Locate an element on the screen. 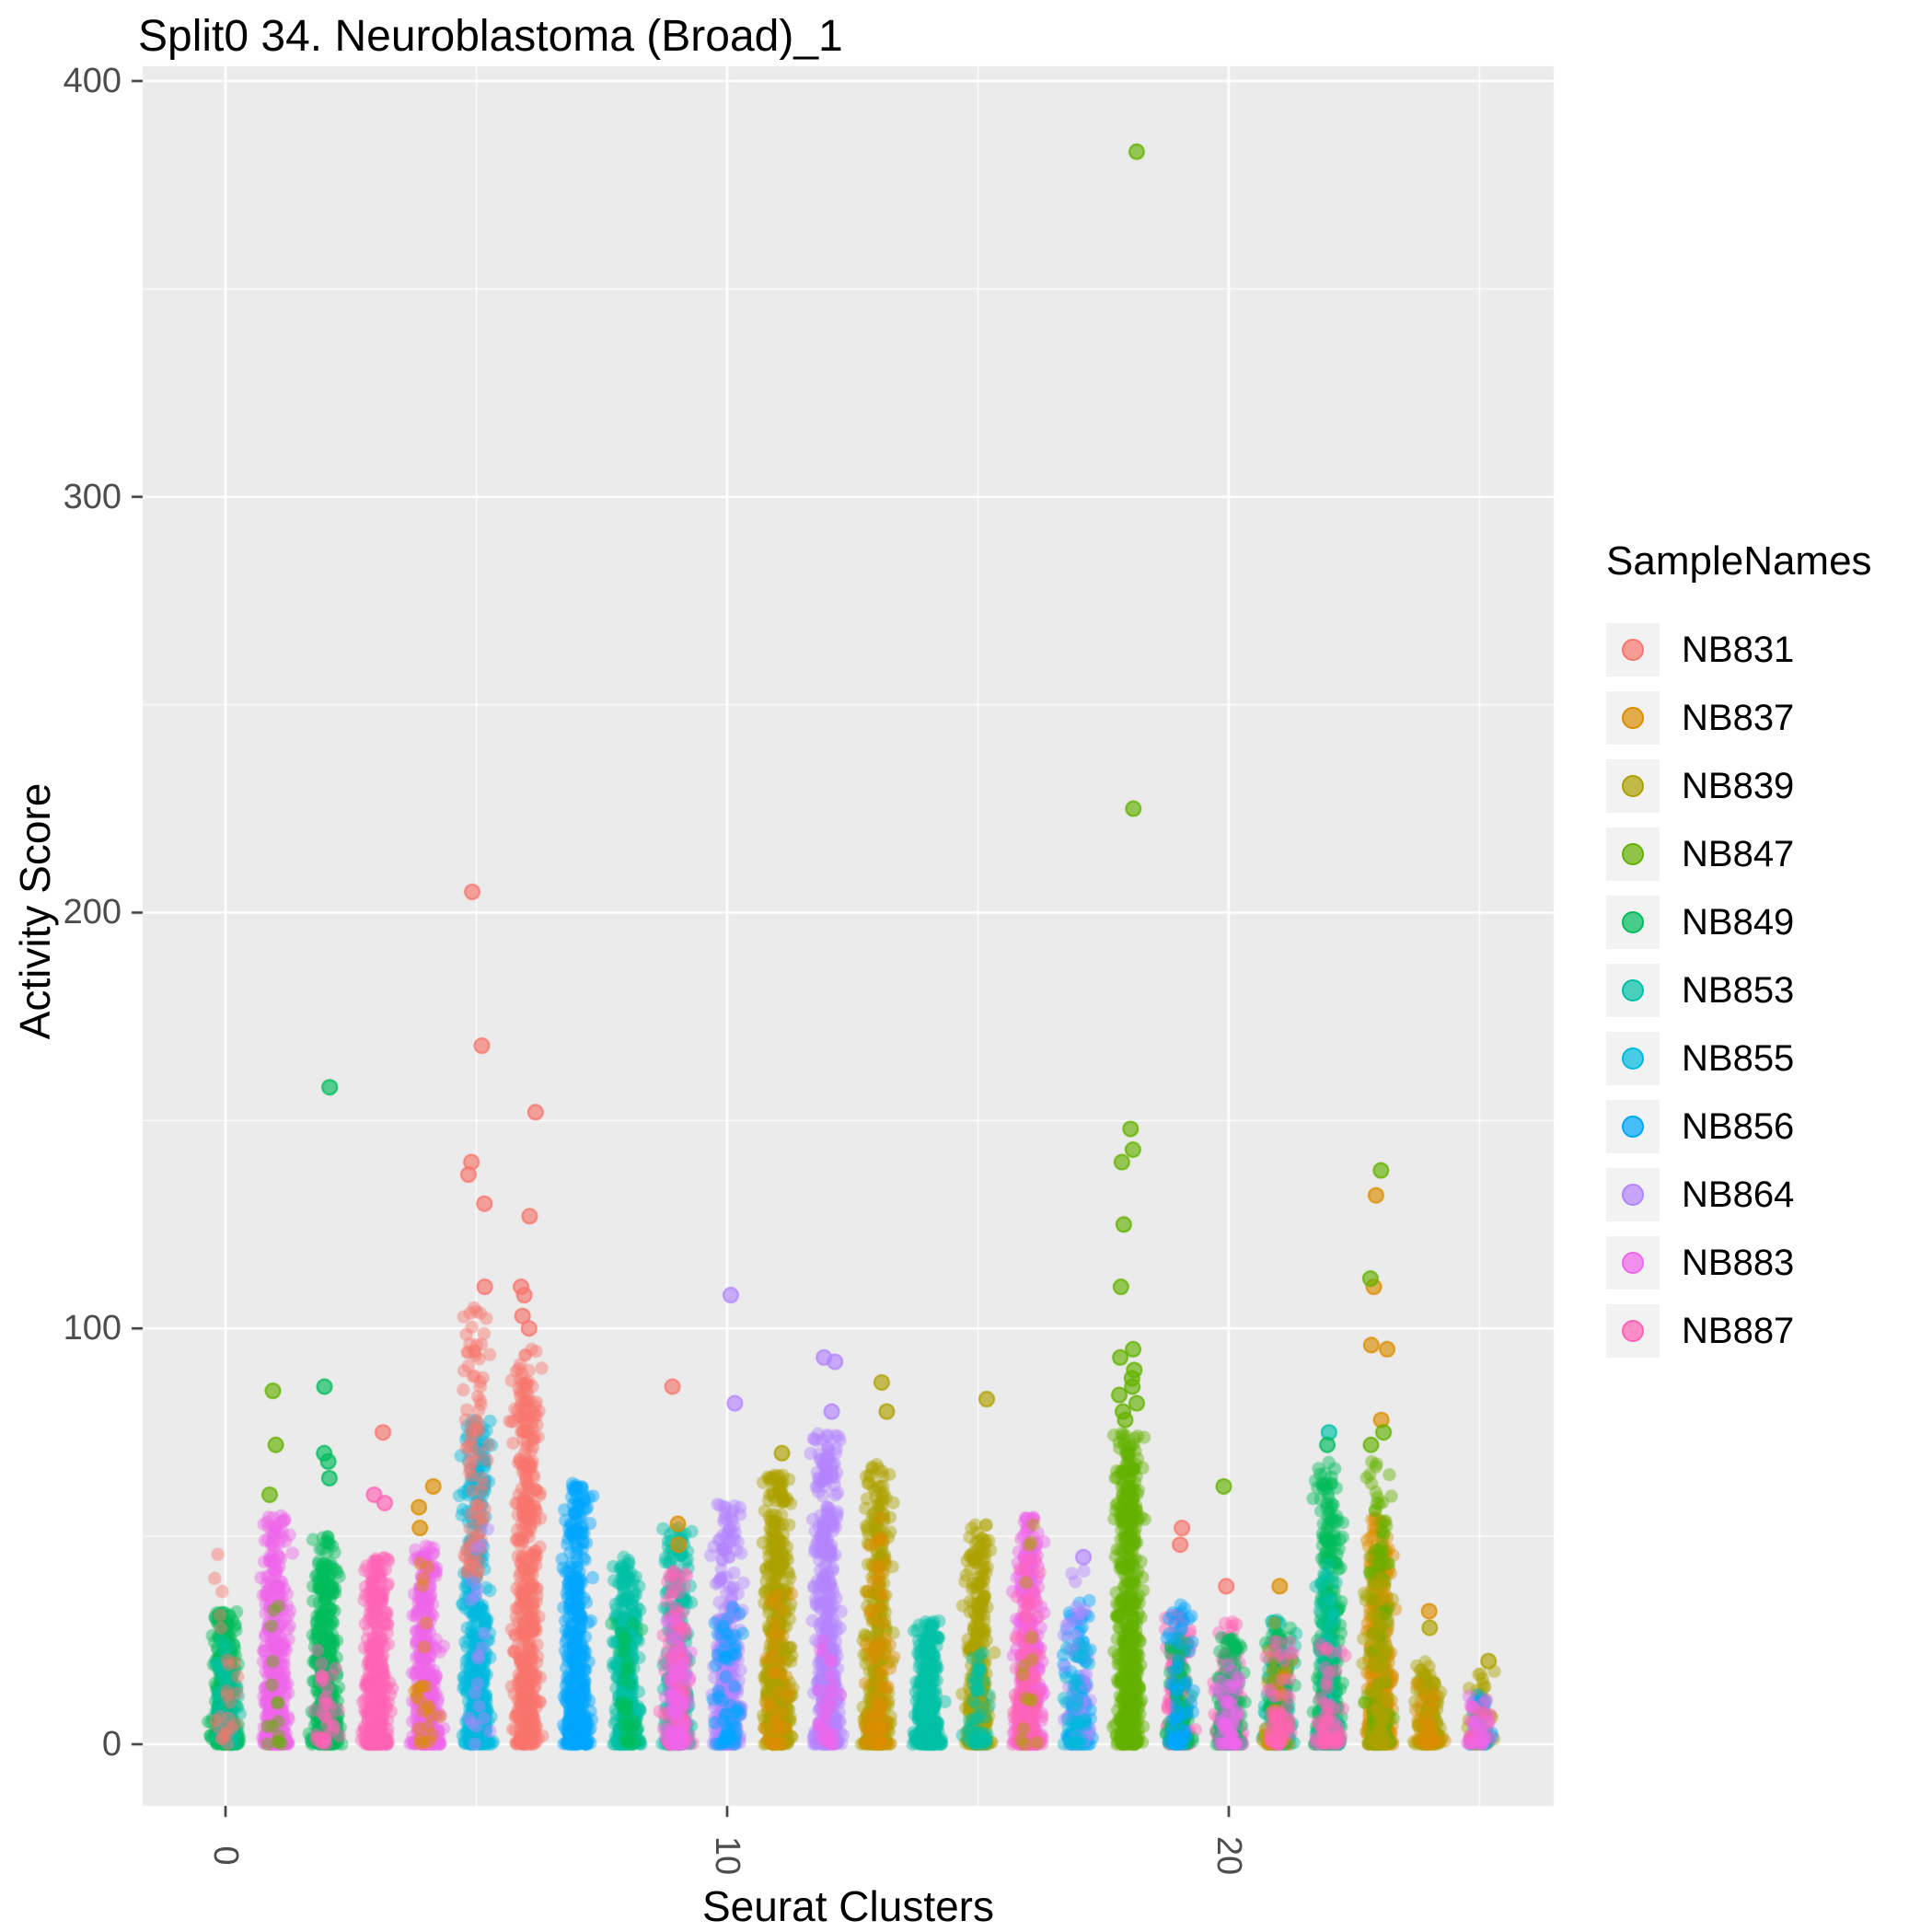  legend-item: NB864 is located at coordinates (1739, 1195).